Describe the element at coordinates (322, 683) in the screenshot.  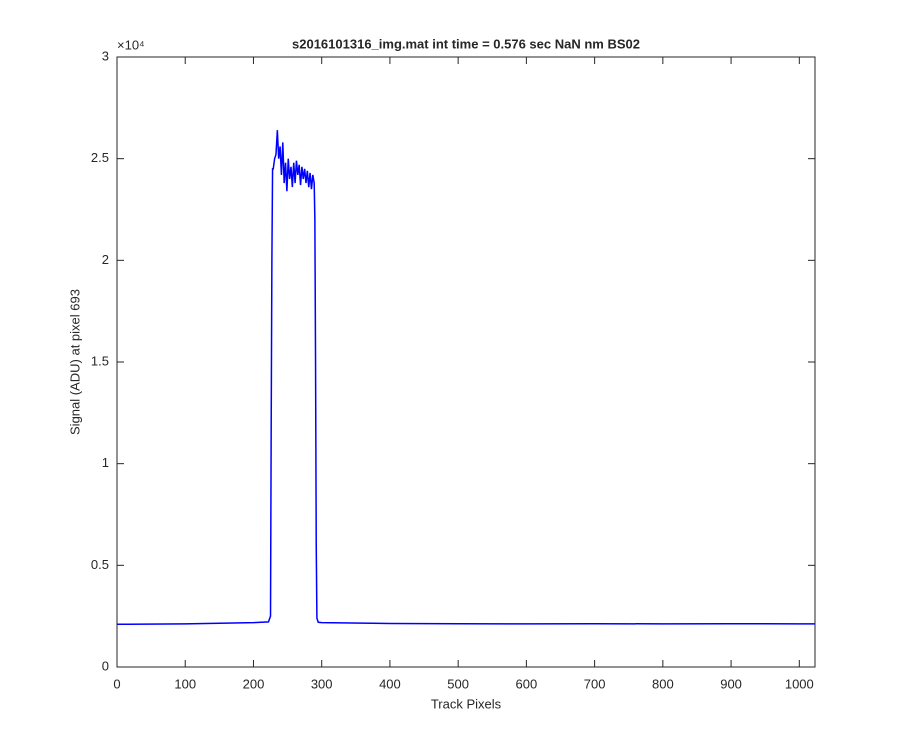
I see `x-tick-label: 300` at that location.